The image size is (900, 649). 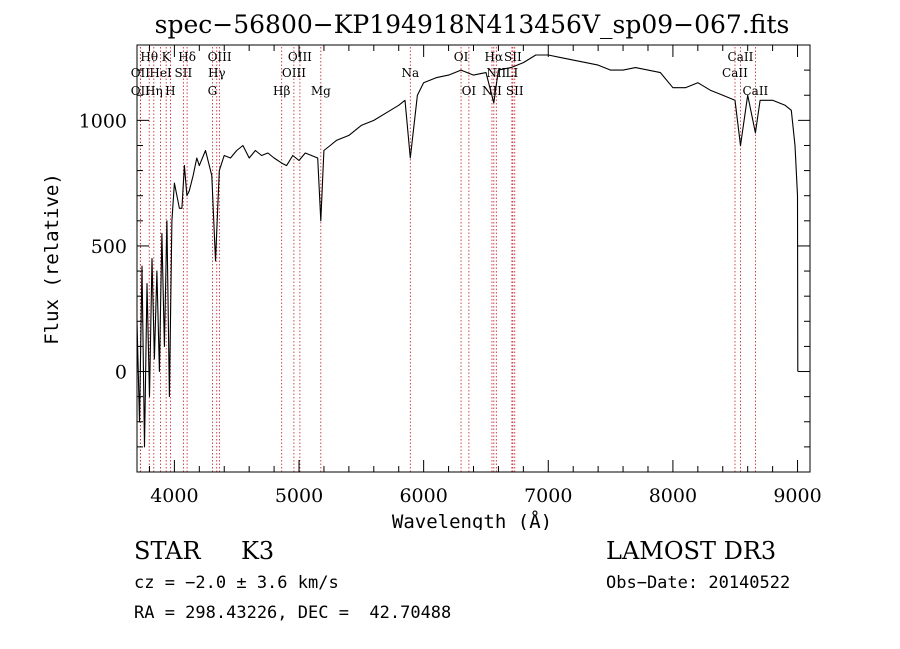 I want to click on survey-name: LAMOST DR3, so click(x=691, y=551).